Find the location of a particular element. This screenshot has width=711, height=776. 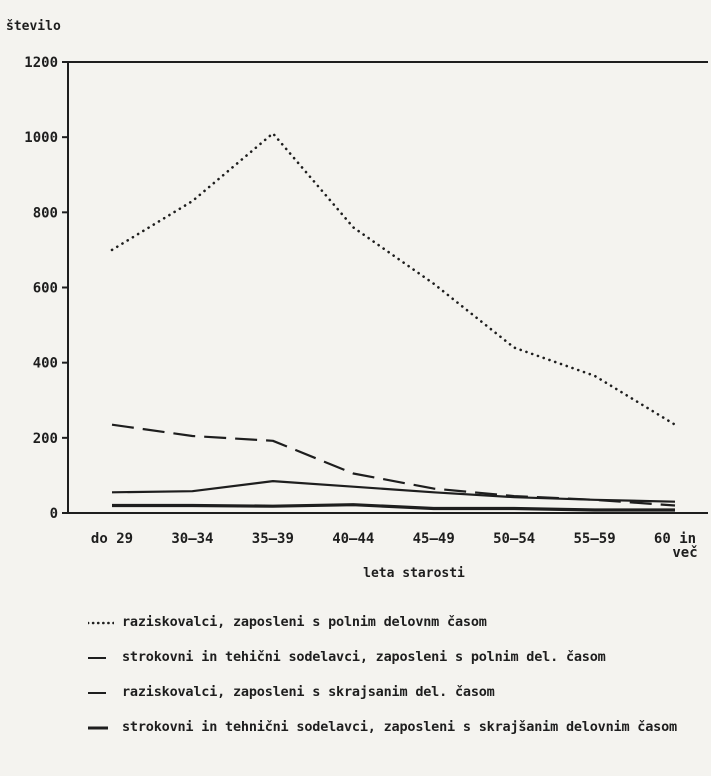

x-tick-label: 55–59 is located at coordinates (594, 539).